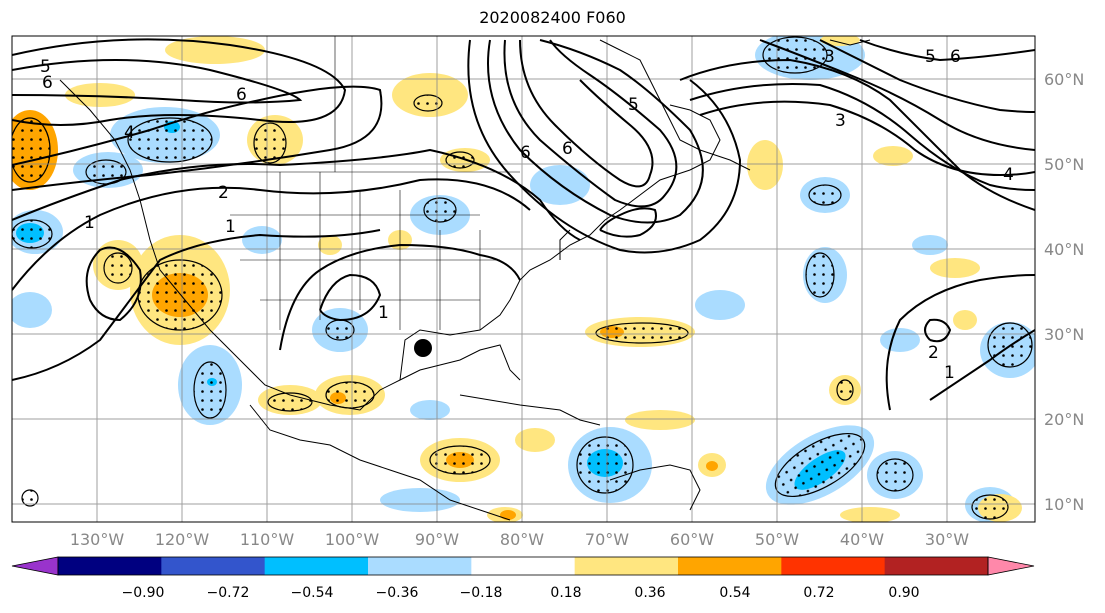  I want to click on lon-label: 130°W, so click(97, 539).